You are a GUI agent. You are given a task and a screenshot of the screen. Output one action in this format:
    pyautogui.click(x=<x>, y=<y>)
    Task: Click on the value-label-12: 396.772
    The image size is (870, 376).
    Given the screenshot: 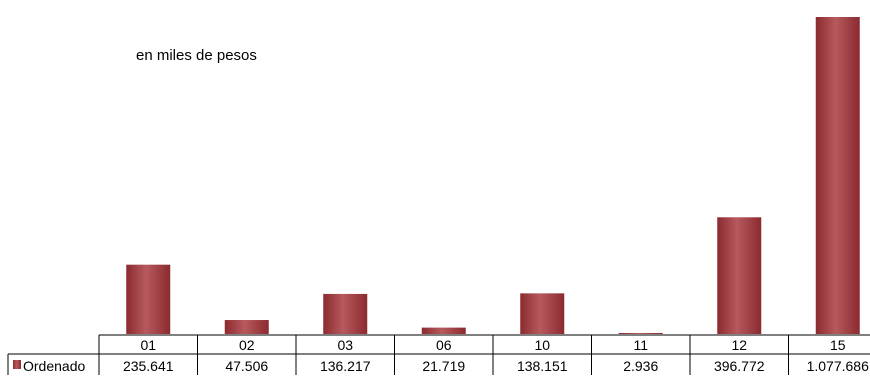 What is the action you would take?
    pyautogui.click(x=739, y=366)
    